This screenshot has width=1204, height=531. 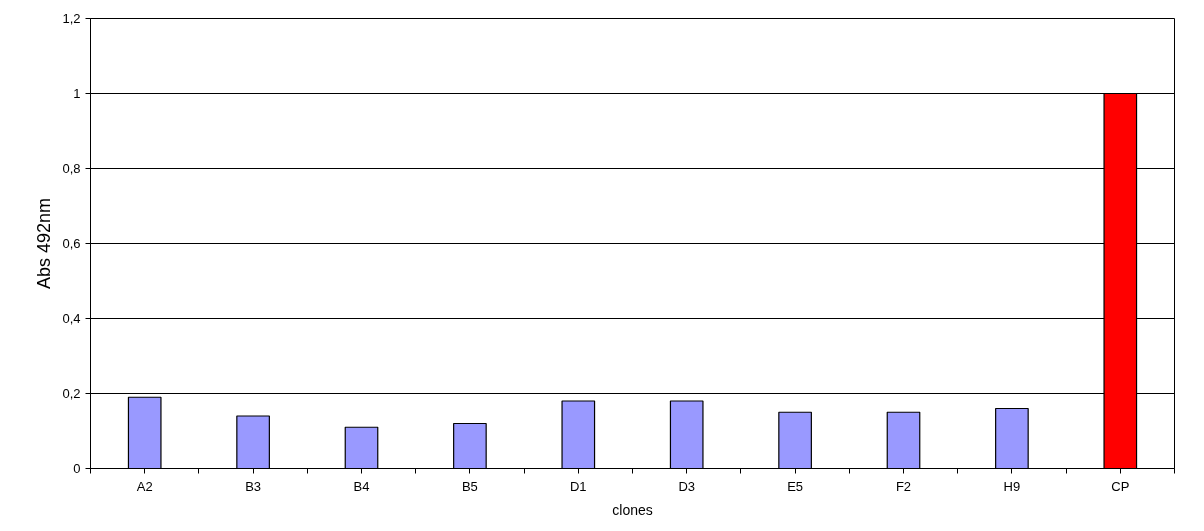 What do you see at coordinates (71, 168) in the screenshot?
I see `y-tick-label: 0,8` at bounding box center [71, 168].